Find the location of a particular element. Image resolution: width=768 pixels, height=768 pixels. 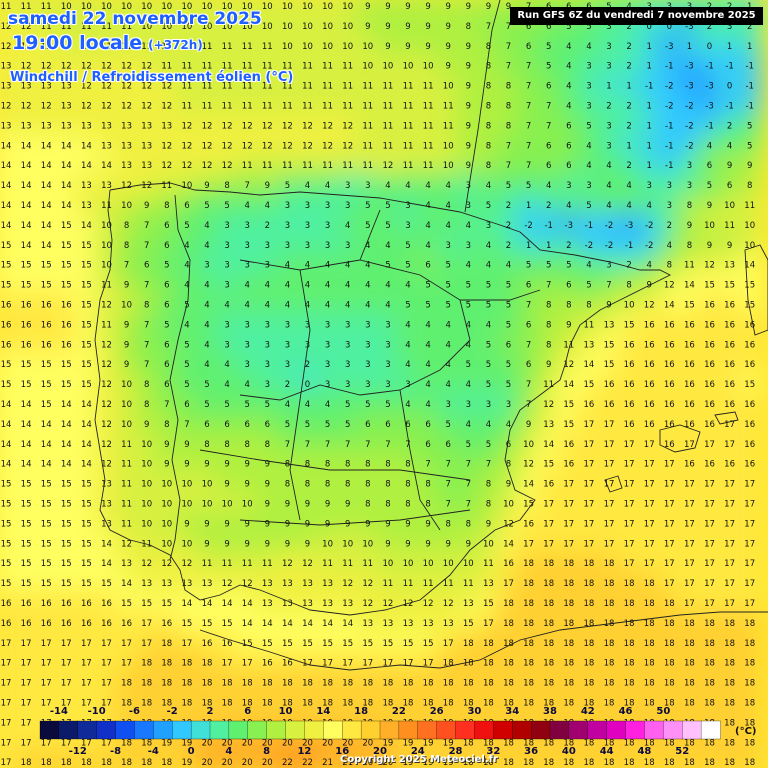

grid-value: 2 is located at coordinates (628, 166).